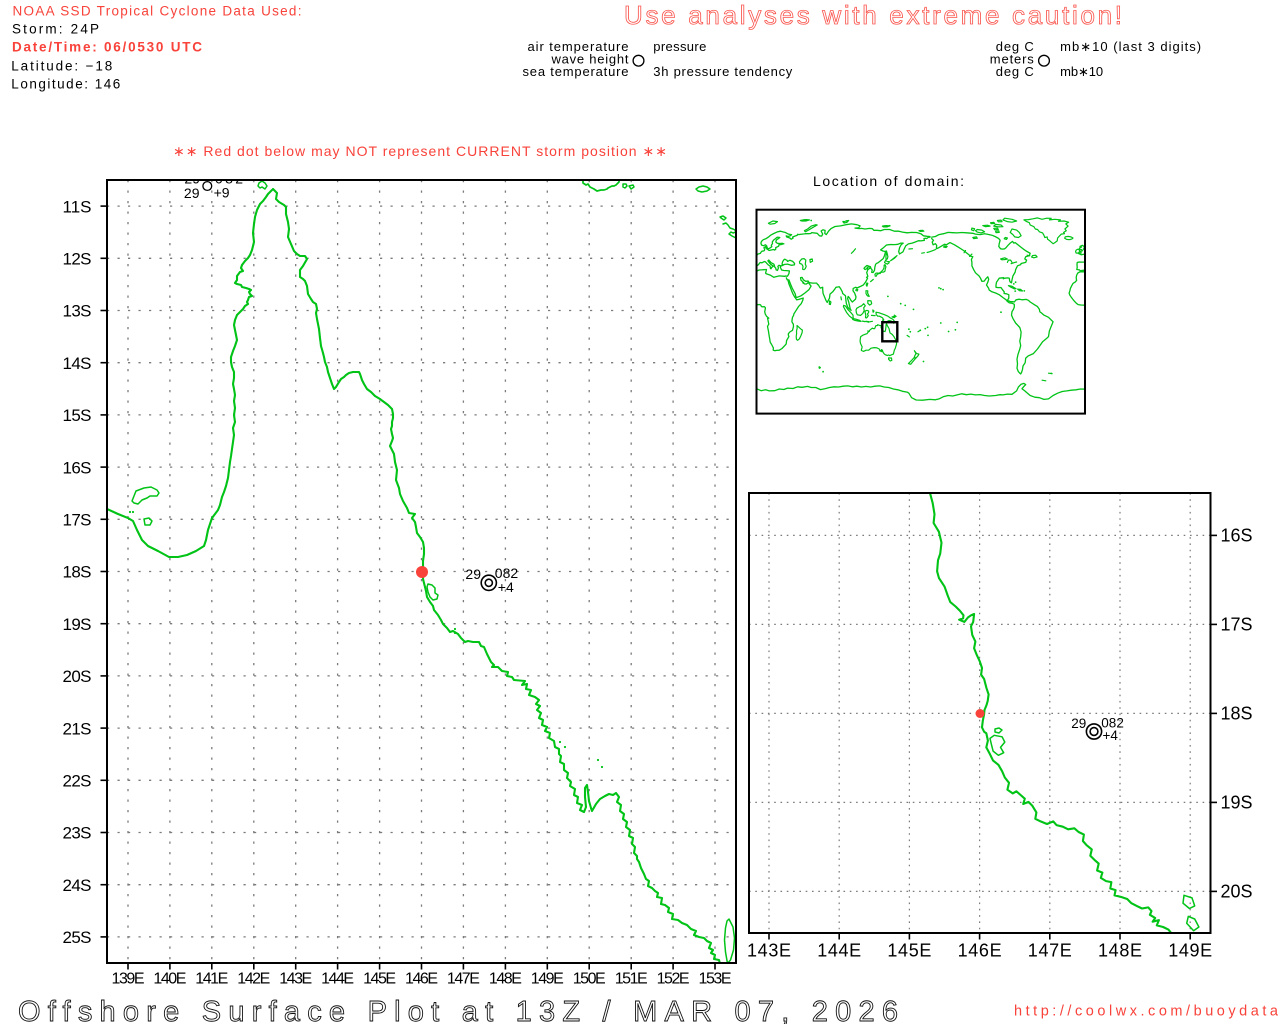  What do you see at coordinates (679, 46) in the screenshot?
I see `svg-text: pressure` at bounding box center [679, 46].